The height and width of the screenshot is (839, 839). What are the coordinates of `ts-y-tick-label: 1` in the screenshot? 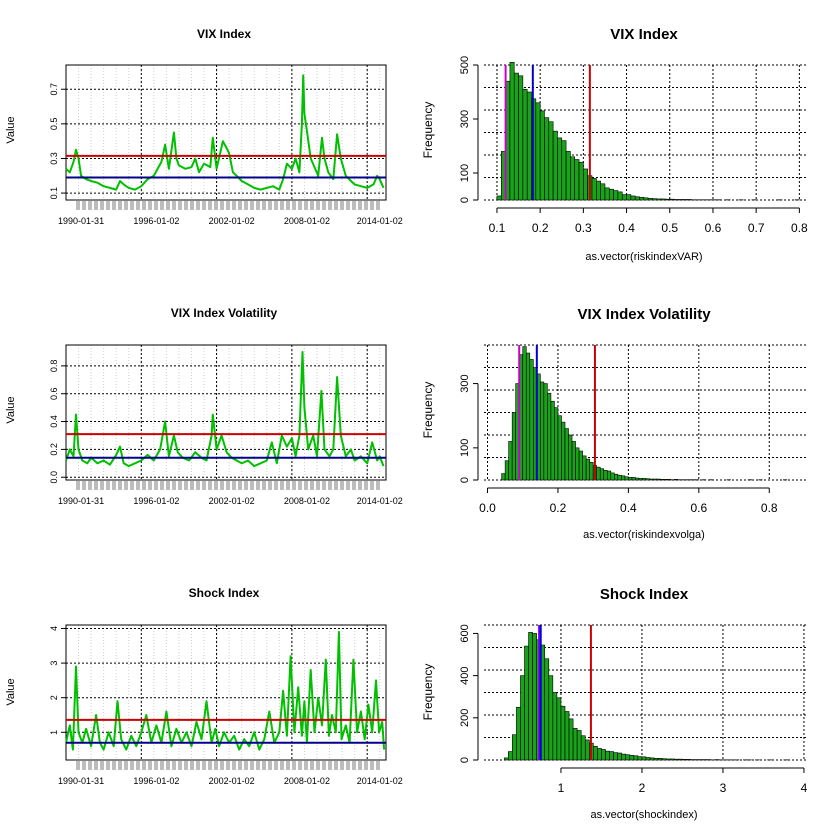 It's located at (54, 732).